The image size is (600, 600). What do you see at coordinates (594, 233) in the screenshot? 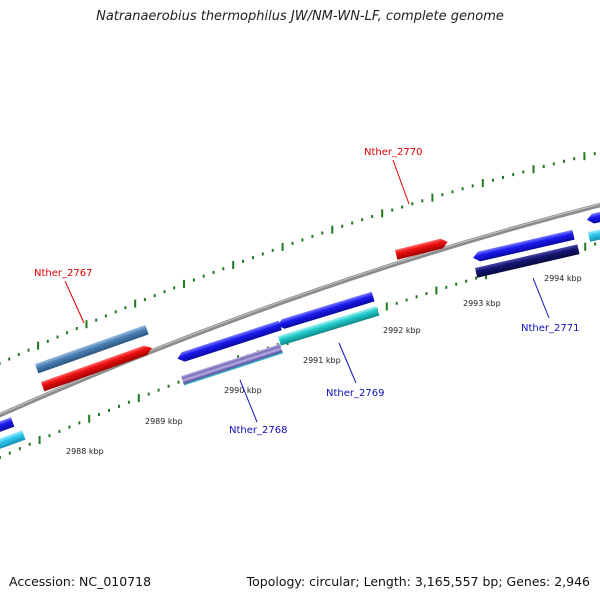
I see `gene-fragment-right-cyan` at bounding box center [594, 233].